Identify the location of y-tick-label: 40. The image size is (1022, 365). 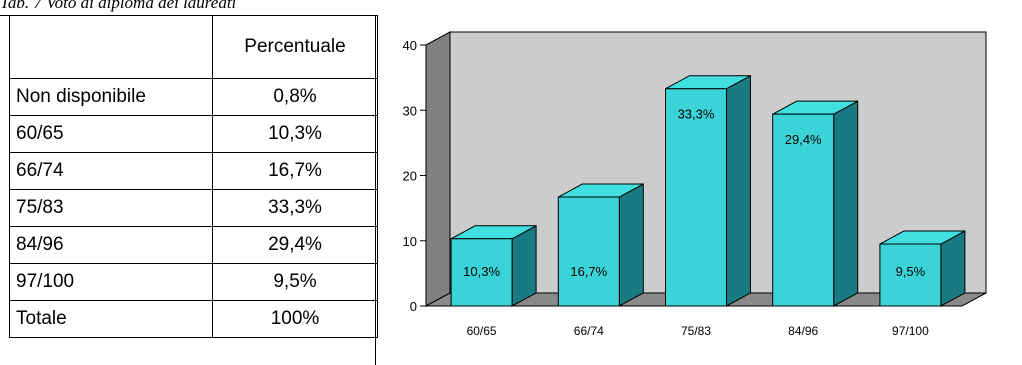
(410, 45).